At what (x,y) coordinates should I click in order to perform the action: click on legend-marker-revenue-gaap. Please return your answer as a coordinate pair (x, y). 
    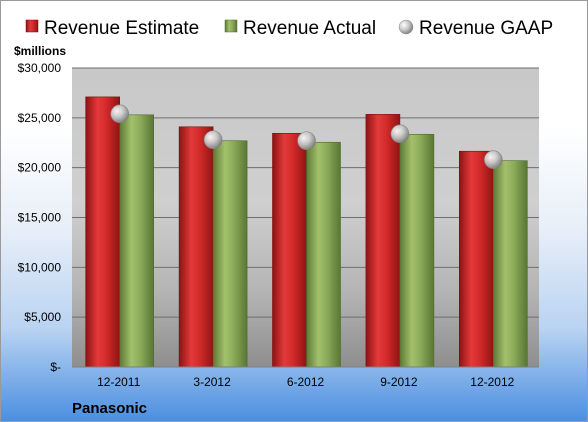
    Looking at the image, I should click on (406, 27).